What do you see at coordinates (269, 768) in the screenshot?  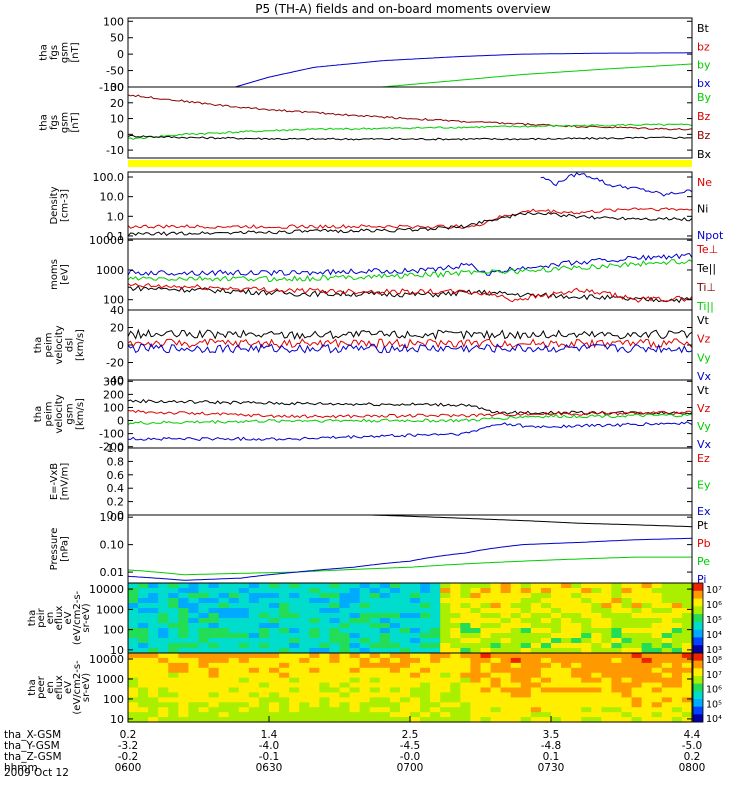 I see `ephemeris-value: 0630` at bounding box center [269, 768].